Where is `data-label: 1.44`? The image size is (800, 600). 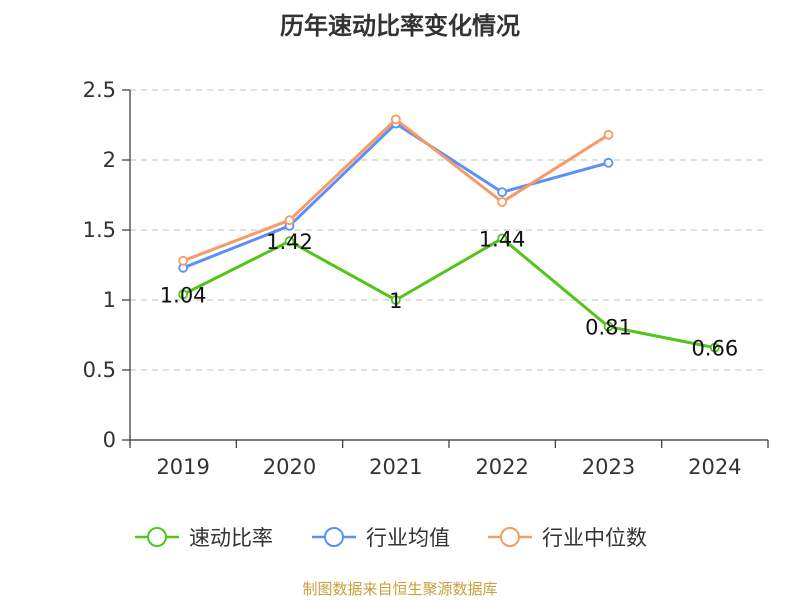 data-label: 1.44 is located at coordinates (502, 239).